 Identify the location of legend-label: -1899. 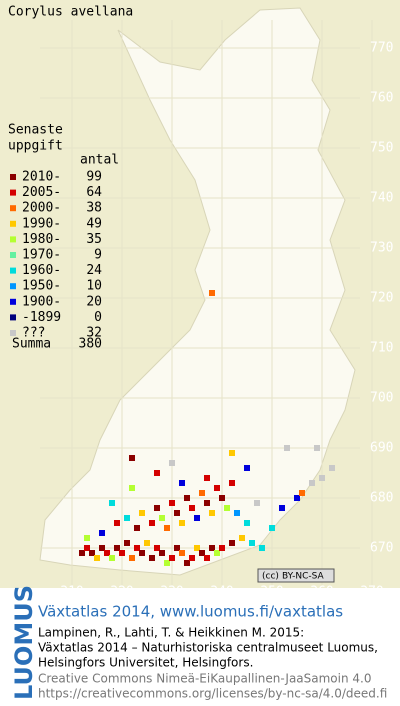
(41, 317).